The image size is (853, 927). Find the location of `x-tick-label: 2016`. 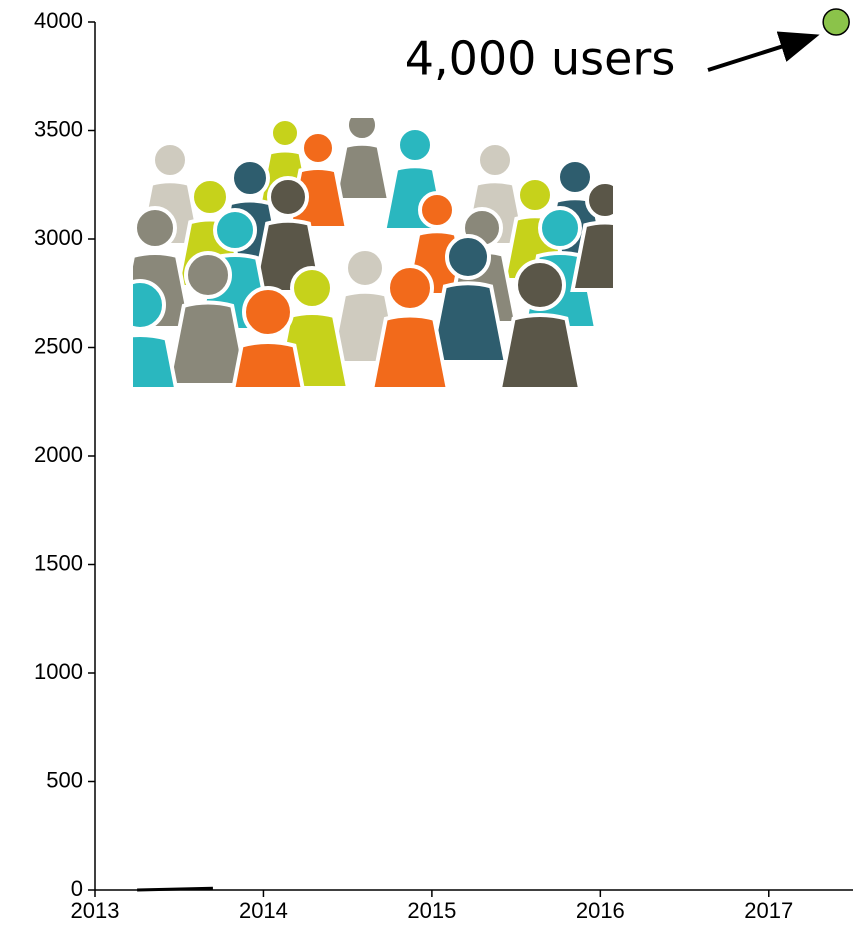

x-tick-label: 2016 is located at coordinates (600, 910).